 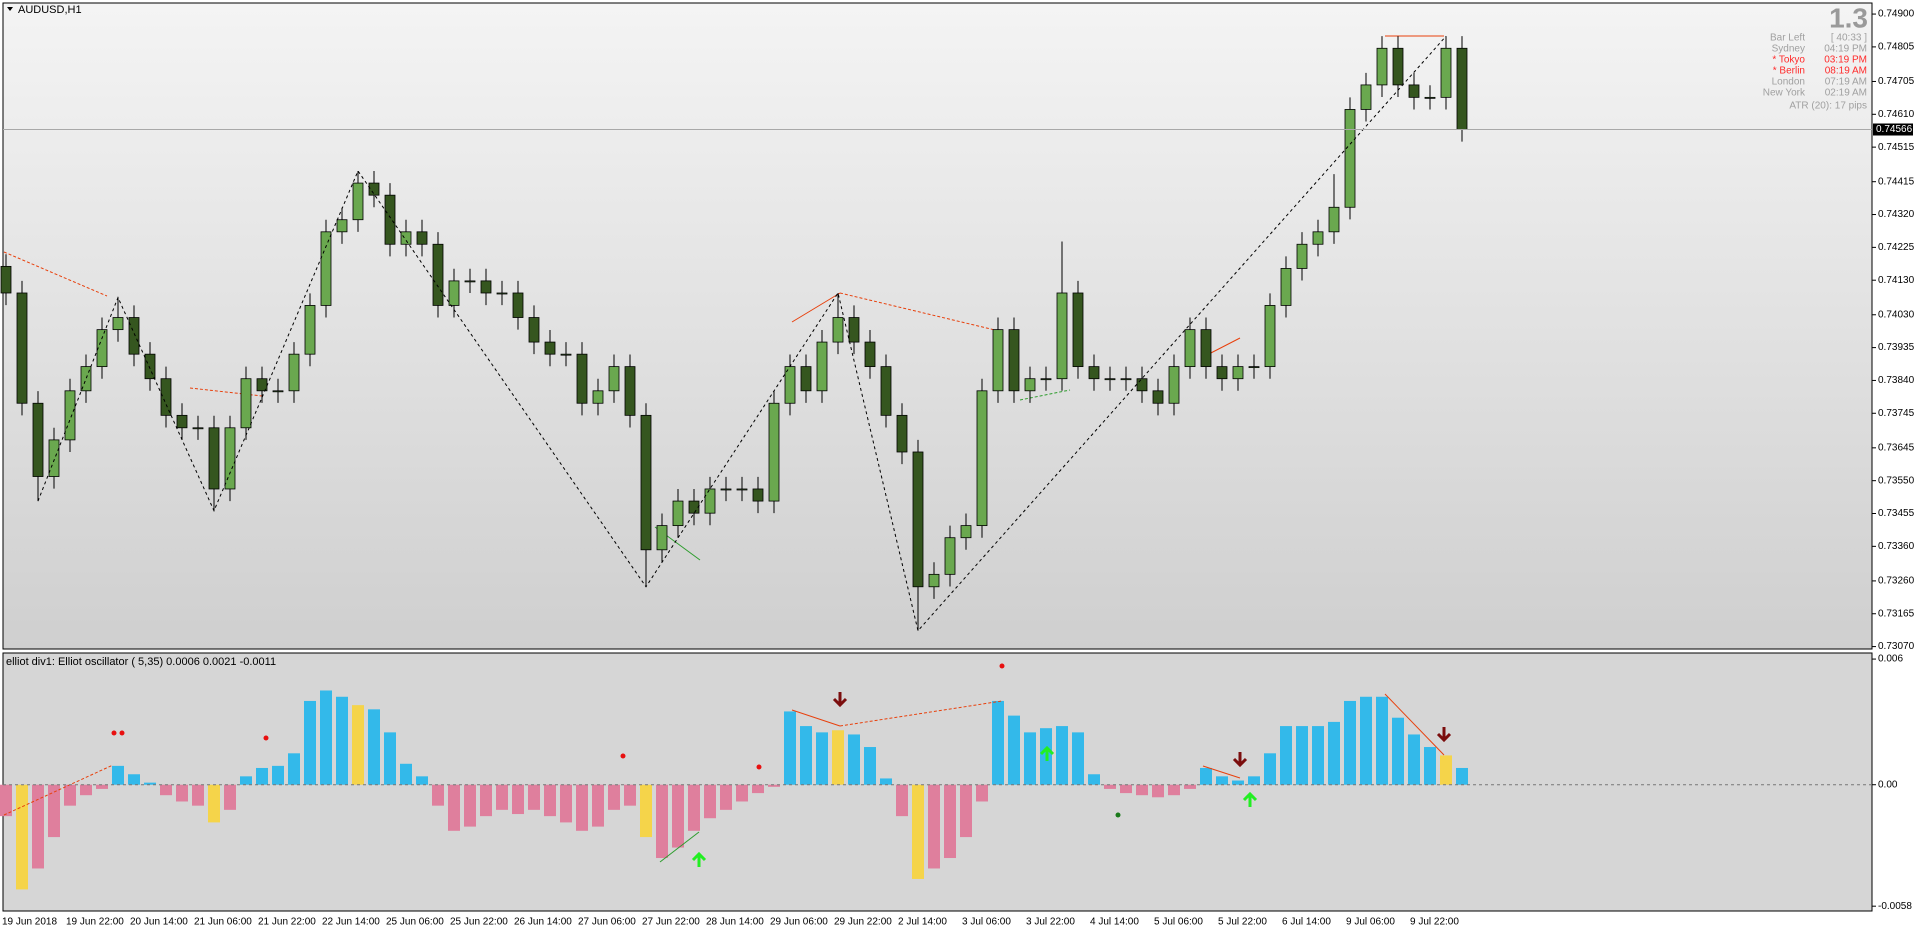 I want to click on sell-arrow, so click(x=1444, y=735).